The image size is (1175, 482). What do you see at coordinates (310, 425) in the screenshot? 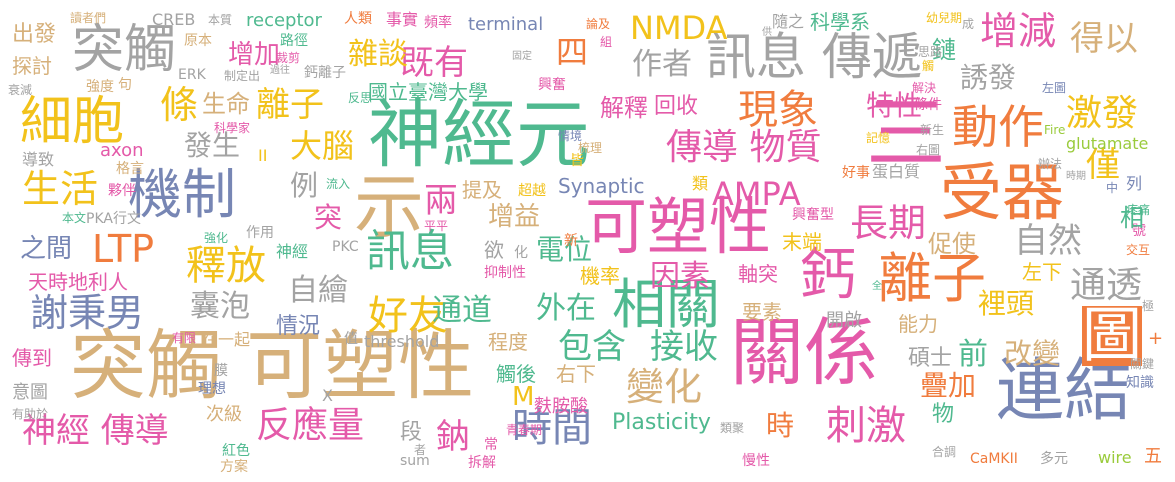
I see `word: 反應量` at bounding box center [310, 425].